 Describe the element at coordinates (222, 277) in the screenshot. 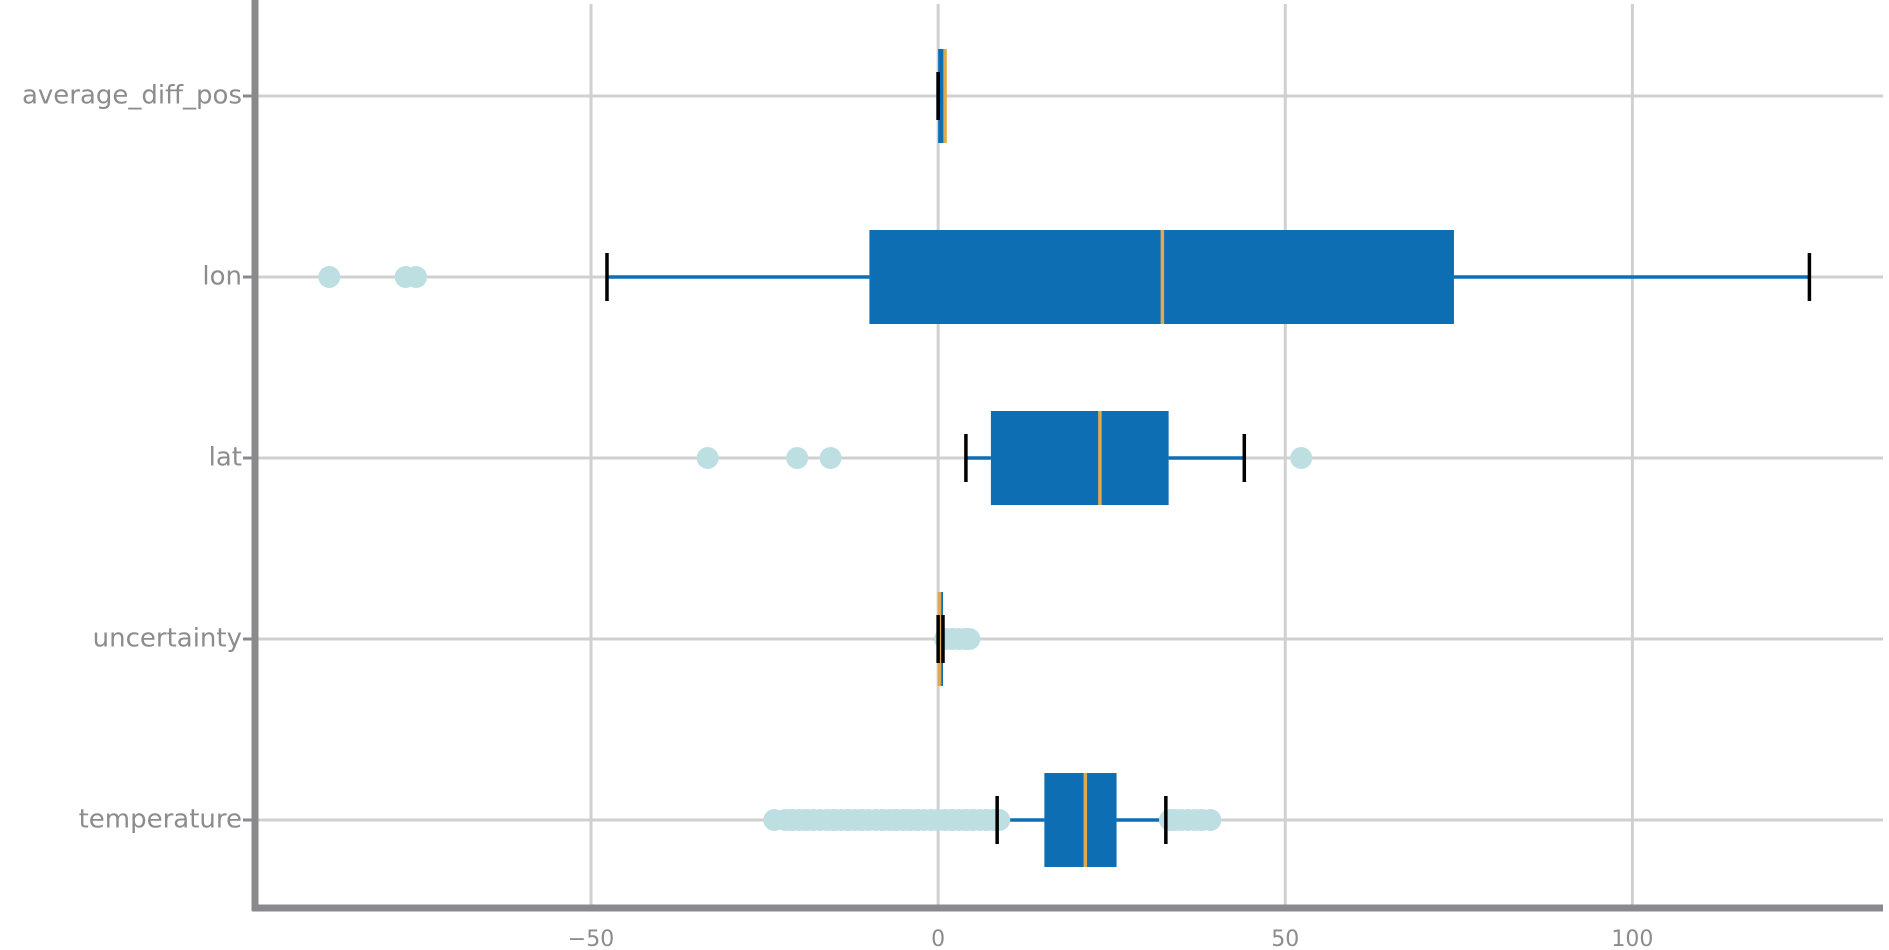

I see `y-tick-label: lon` at that location.